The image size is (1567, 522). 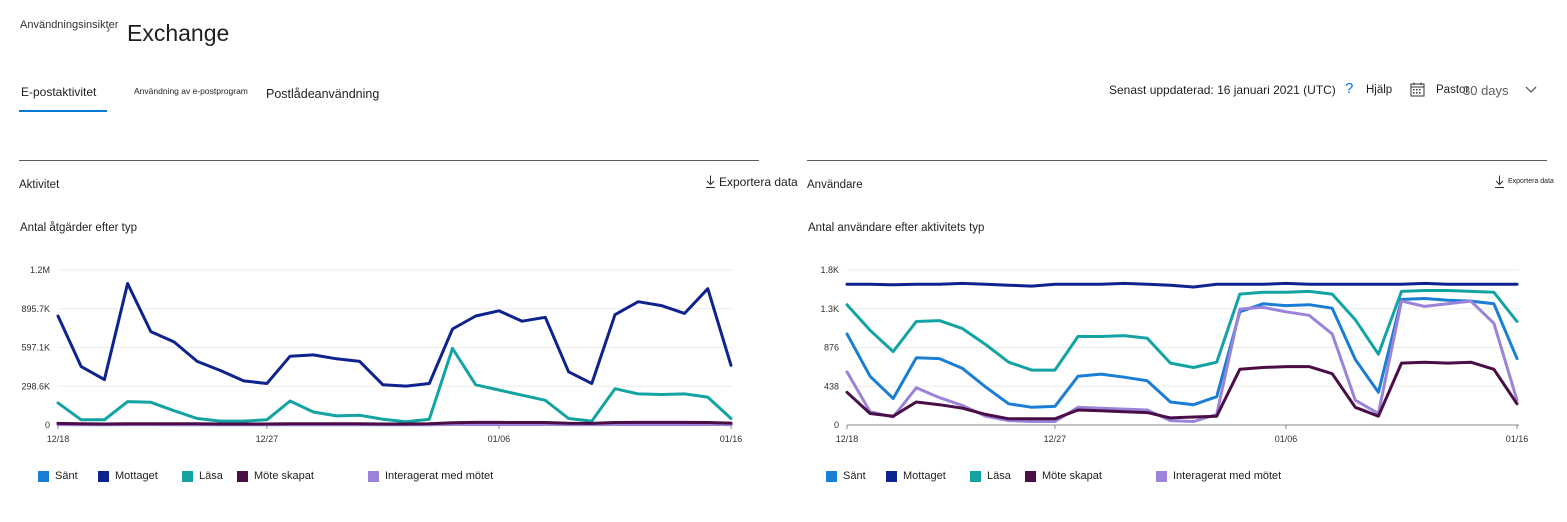 I want to click on help-link: Hjälp, so click(x=1379, y=90).